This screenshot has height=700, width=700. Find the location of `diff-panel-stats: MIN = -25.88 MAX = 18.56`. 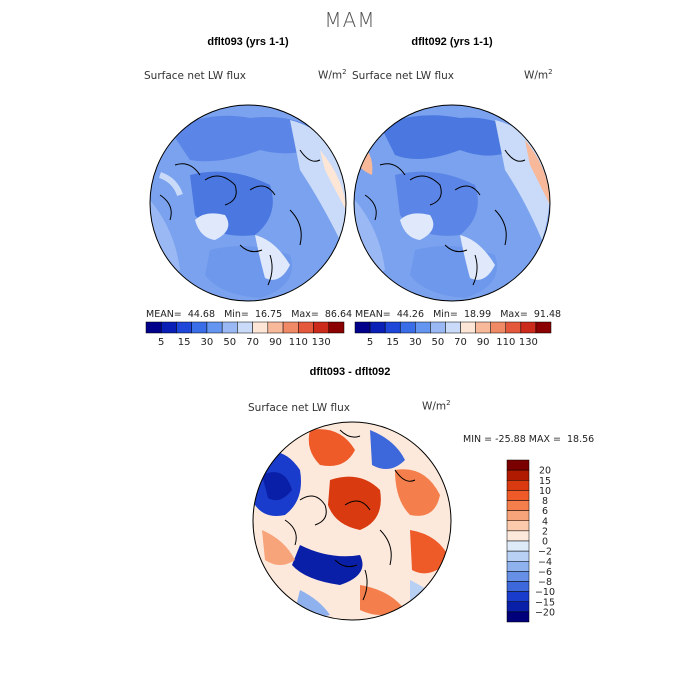

diff-panel-stats: MIN = -25.88 MAX = 18.56 is located at coordinates (529, 439).